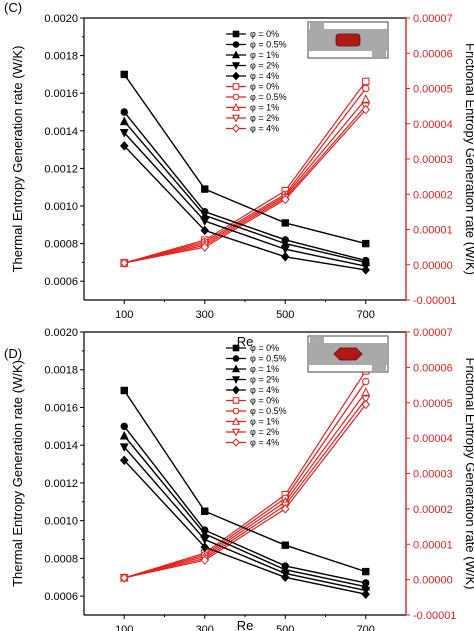  What do you see at coordinates (205, 627) in the screenshot?
I see `x-tick-label: 300` at bounding box center [205, 627].